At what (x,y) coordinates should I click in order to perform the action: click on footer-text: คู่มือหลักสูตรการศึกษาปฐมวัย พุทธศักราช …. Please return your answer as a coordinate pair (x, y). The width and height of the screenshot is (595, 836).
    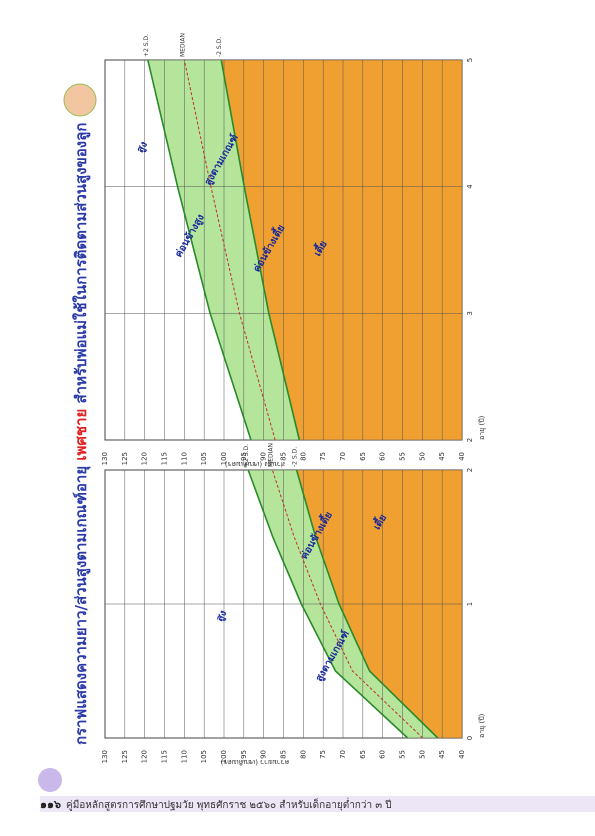
    Looking at the image, I should click on (229, 804).